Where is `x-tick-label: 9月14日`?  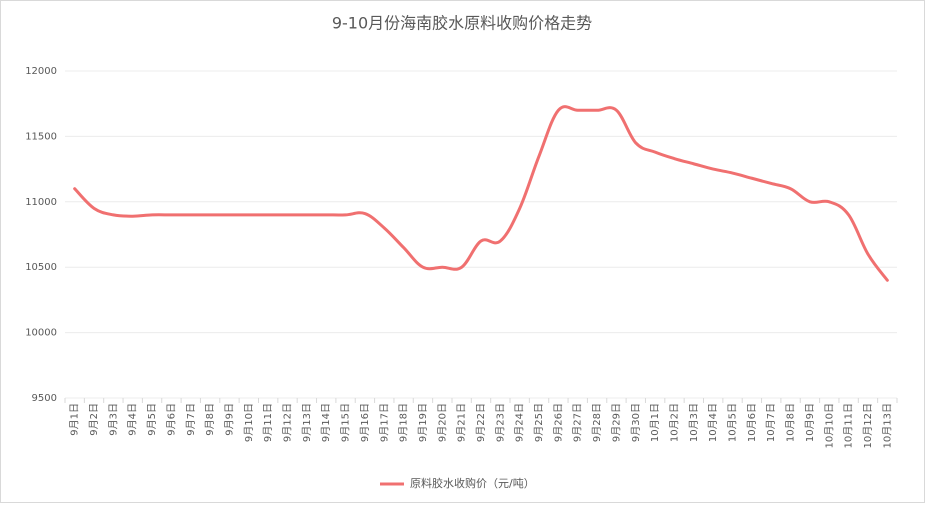 x-tick-label: 9月14日 is located at coordinates (326, 422).